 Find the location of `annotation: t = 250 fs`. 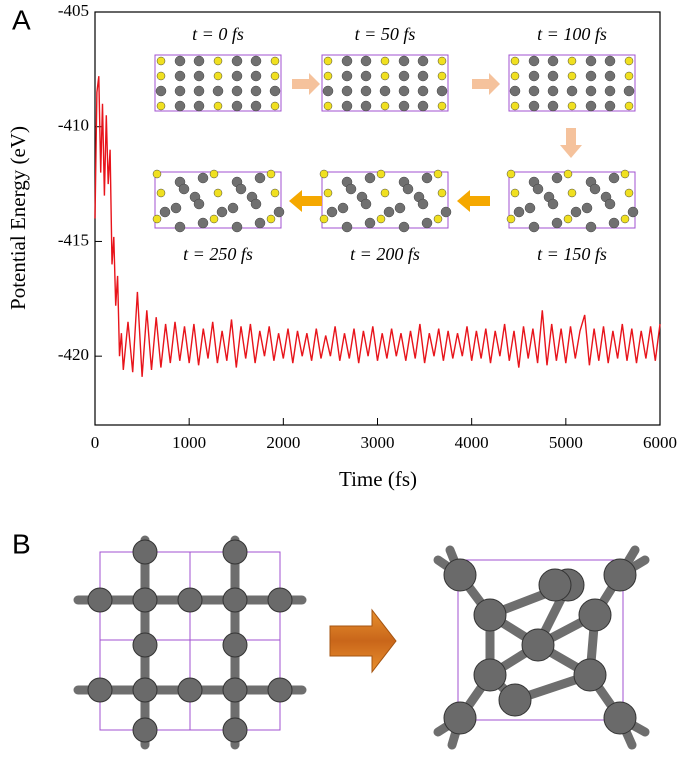

annotation: t = 250 fs is located at coordinates (218, 254).